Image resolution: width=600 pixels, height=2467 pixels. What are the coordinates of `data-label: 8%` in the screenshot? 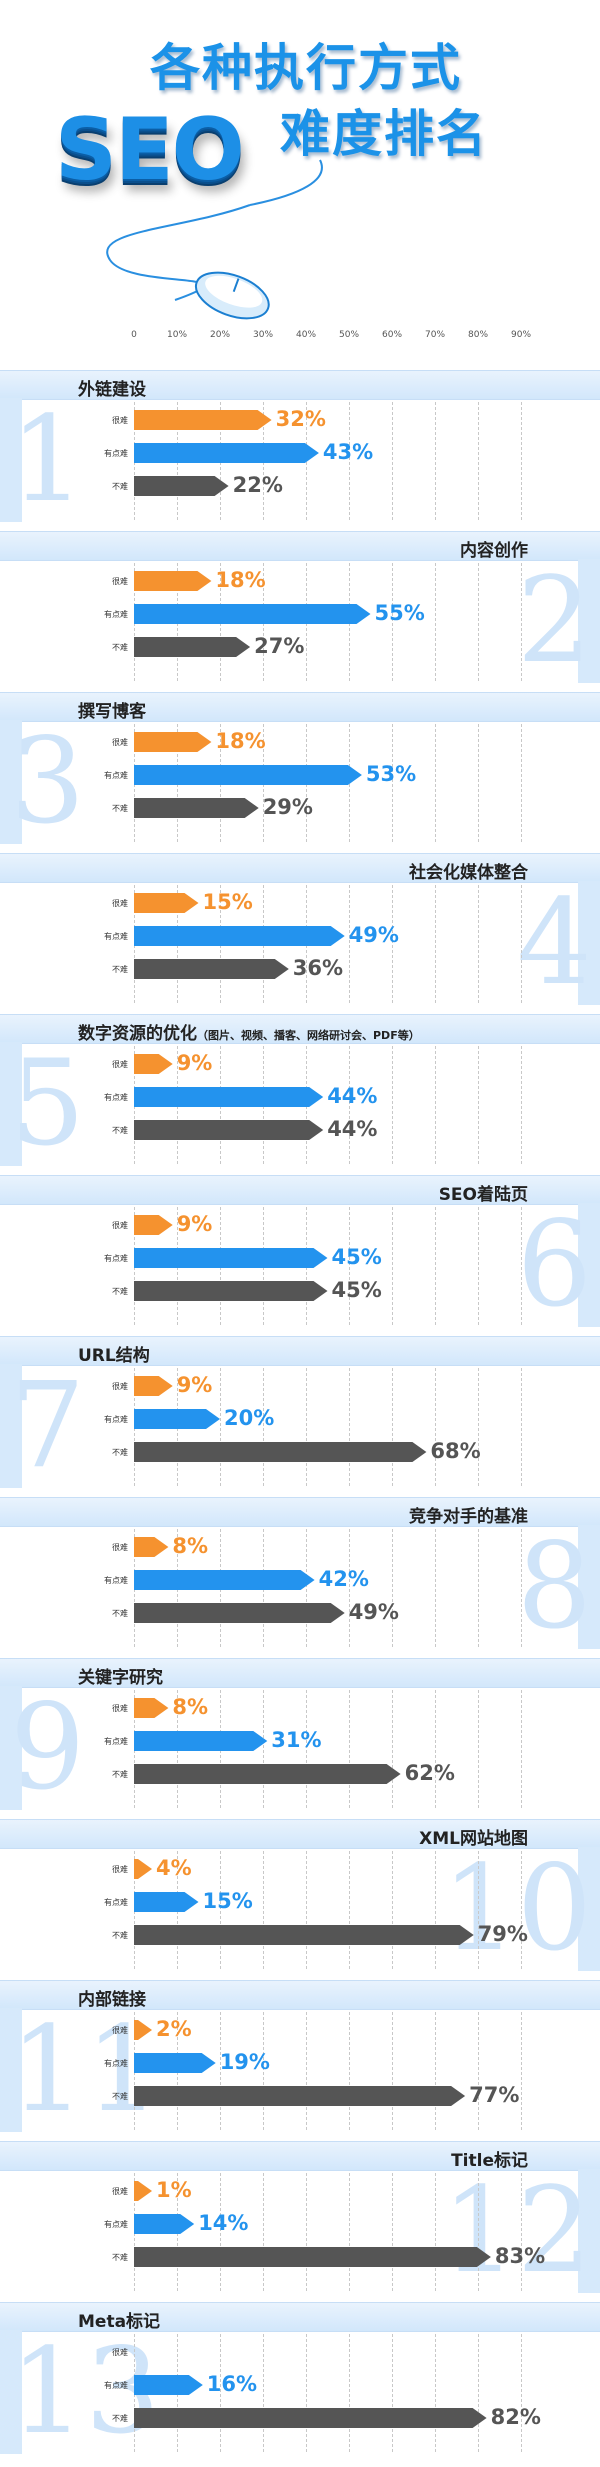 It's located at (190, 1546).